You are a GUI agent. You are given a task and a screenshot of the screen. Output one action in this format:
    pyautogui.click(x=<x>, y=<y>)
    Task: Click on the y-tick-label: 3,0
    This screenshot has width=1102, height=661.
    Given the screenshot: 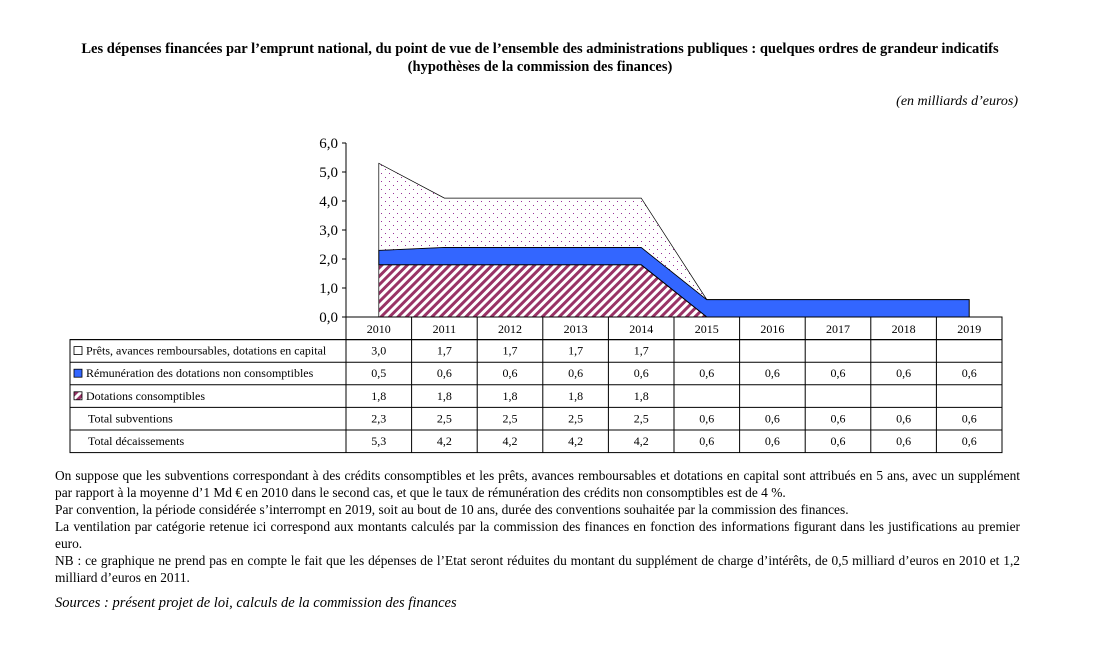 What is the action you would take?
    pyautogui.click(x=328, y=231)
    